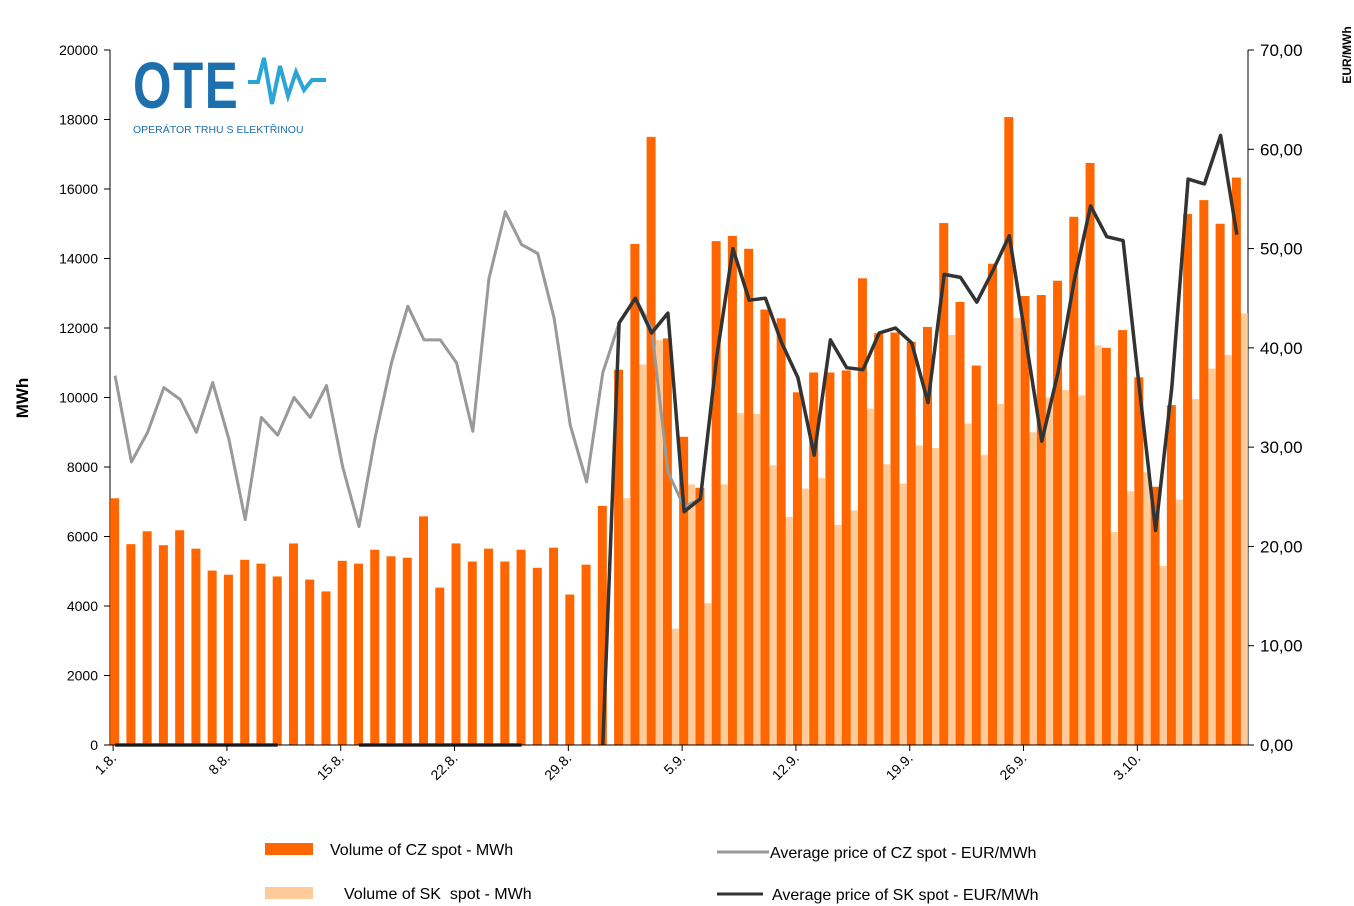 This screenshot has height=906, width=1354. What do you see at coordinates (78, 328) in the screenshot?
I see `y-tick-label: 12000` at bounding box center [78, 328].